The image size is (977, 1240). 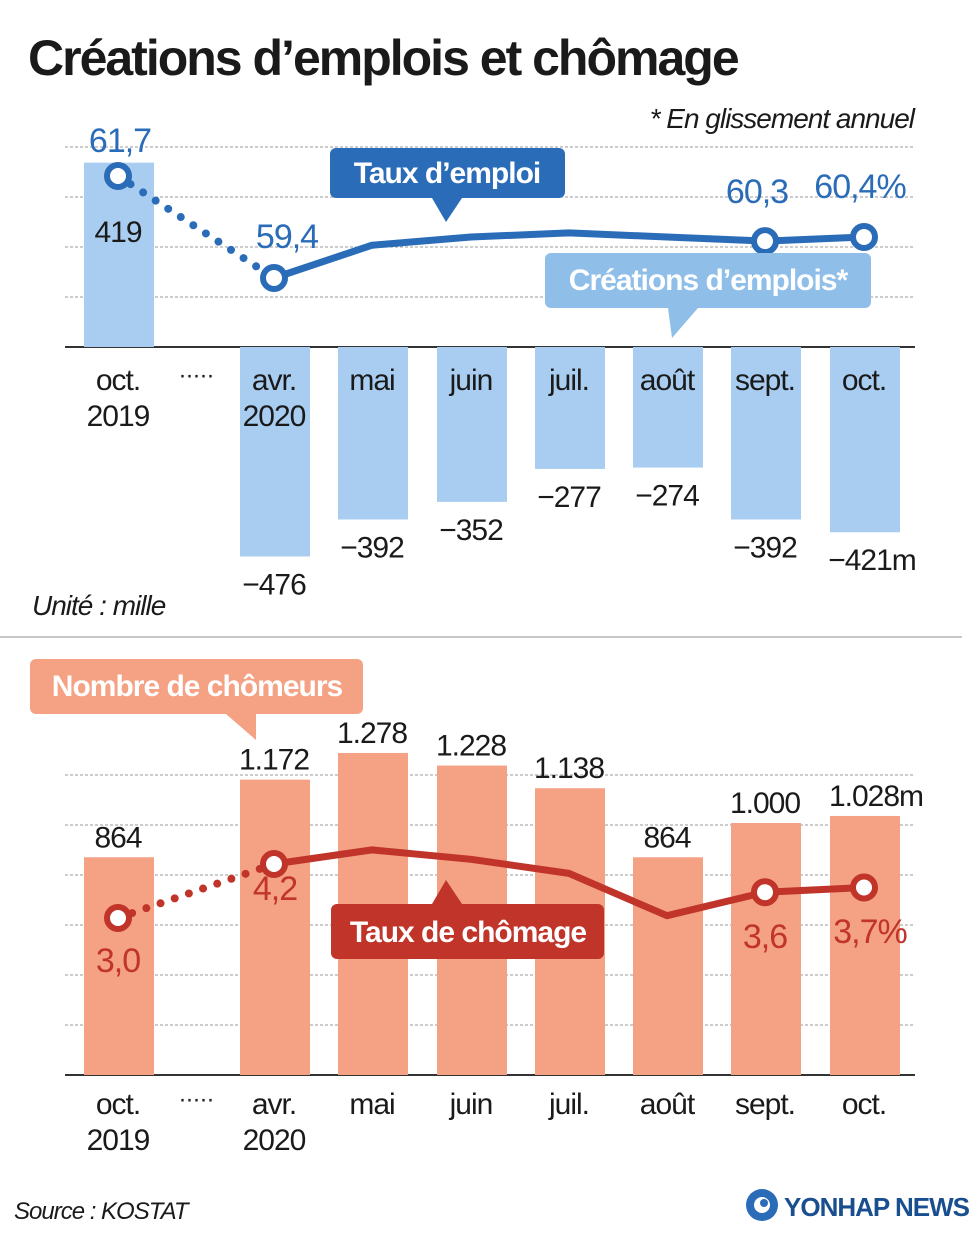 I want to click on unemp-rate-dotted-line, so click(x=196, y=891).